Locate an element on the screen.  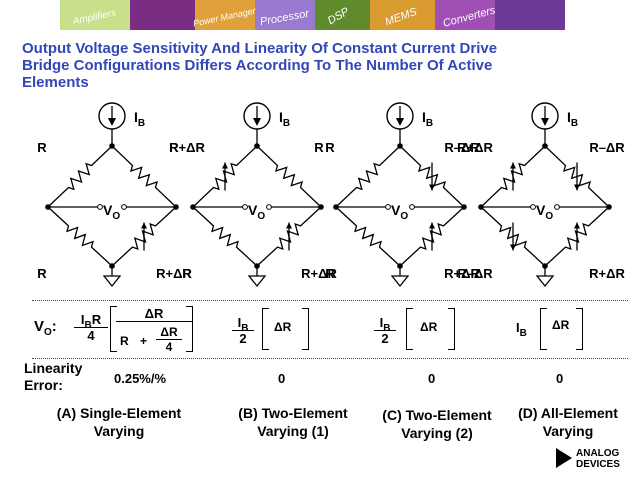
formula-c-ib-sub: B is located at coordinates (387, 328).